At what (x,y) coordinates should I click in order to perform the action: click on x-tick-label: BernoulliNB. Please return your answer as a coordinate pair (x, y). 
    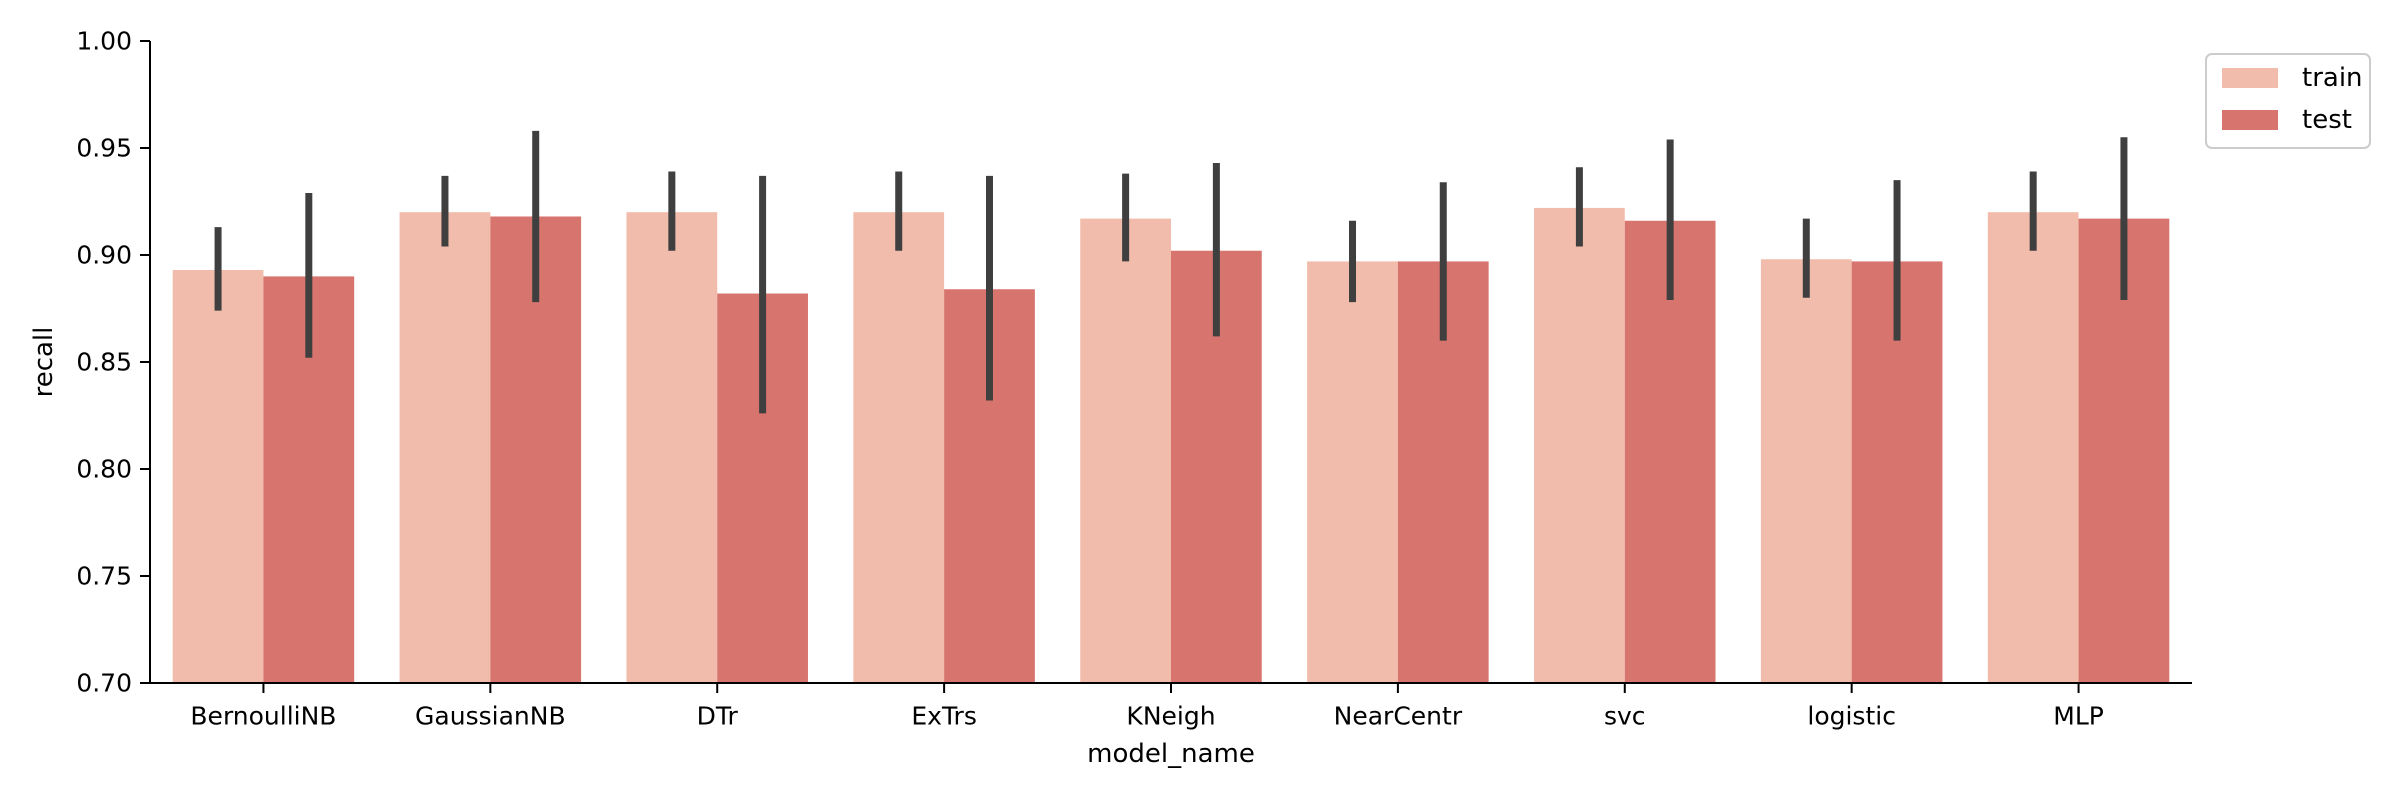
    Looking at the image, I should click on (263, 716).